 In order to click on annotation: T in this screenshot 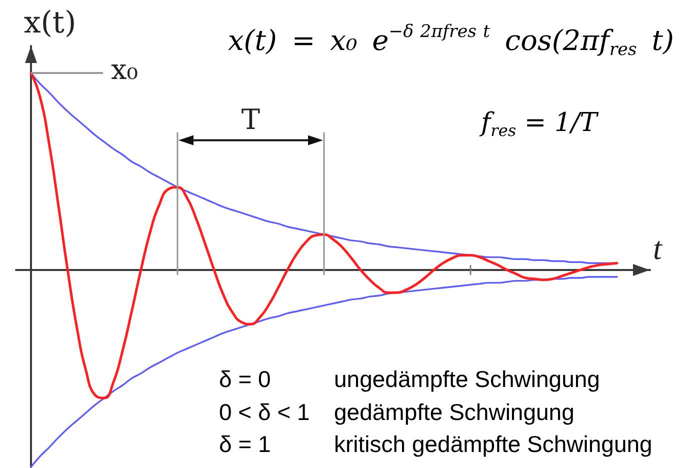, I will do `click(250, 119)`.